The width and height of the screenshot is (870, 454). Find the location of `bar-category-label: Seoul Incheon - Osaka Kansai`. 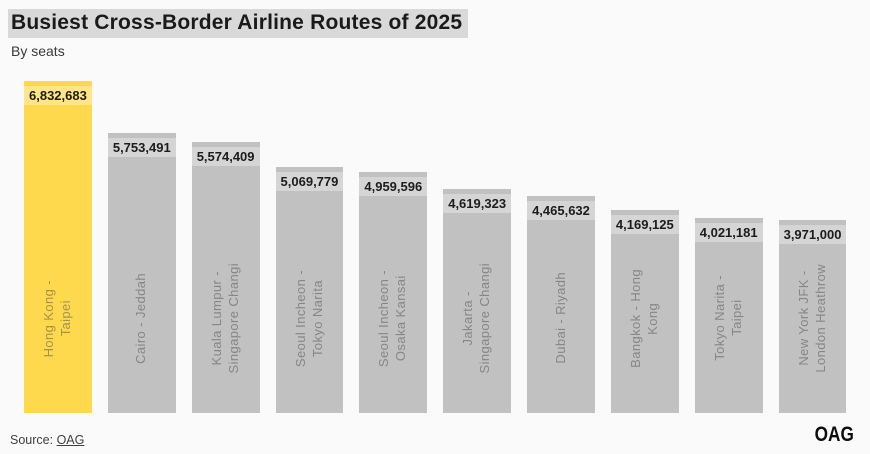

bar-category-label: Seoul Incheon - Osaka Kansai is located at coordinates (392, 318).